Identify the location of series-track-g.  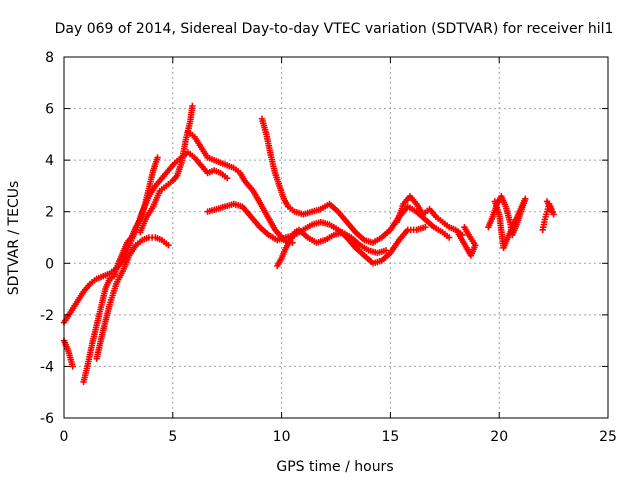
(316, 233).